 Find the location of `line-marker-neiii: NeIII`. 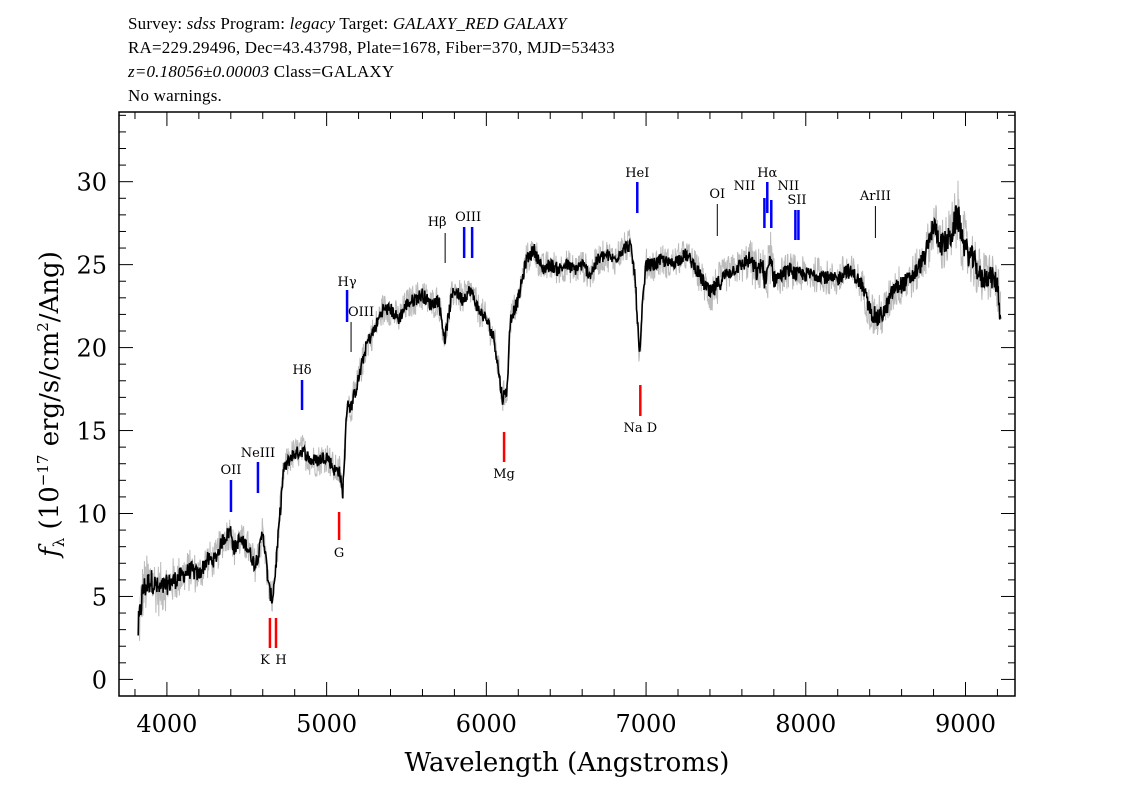

line-marker-neiii: NeIII is located at coordinates (258, 469).